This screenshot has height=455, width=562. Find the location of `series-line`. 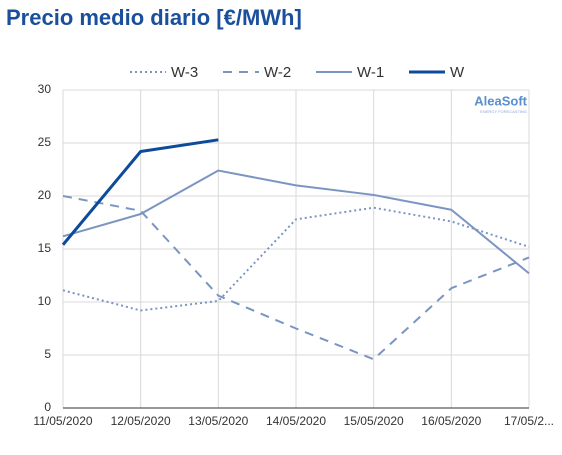

series-line is located at coordinates (140, 192).